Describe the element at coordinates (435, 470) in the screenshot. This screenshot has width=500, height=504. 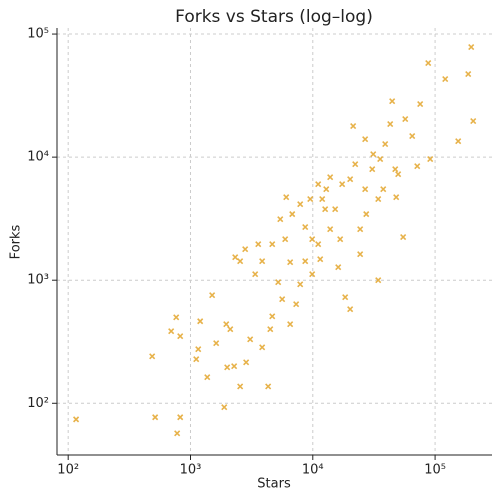
I see `x-tick-label: 10⁵` at that location.